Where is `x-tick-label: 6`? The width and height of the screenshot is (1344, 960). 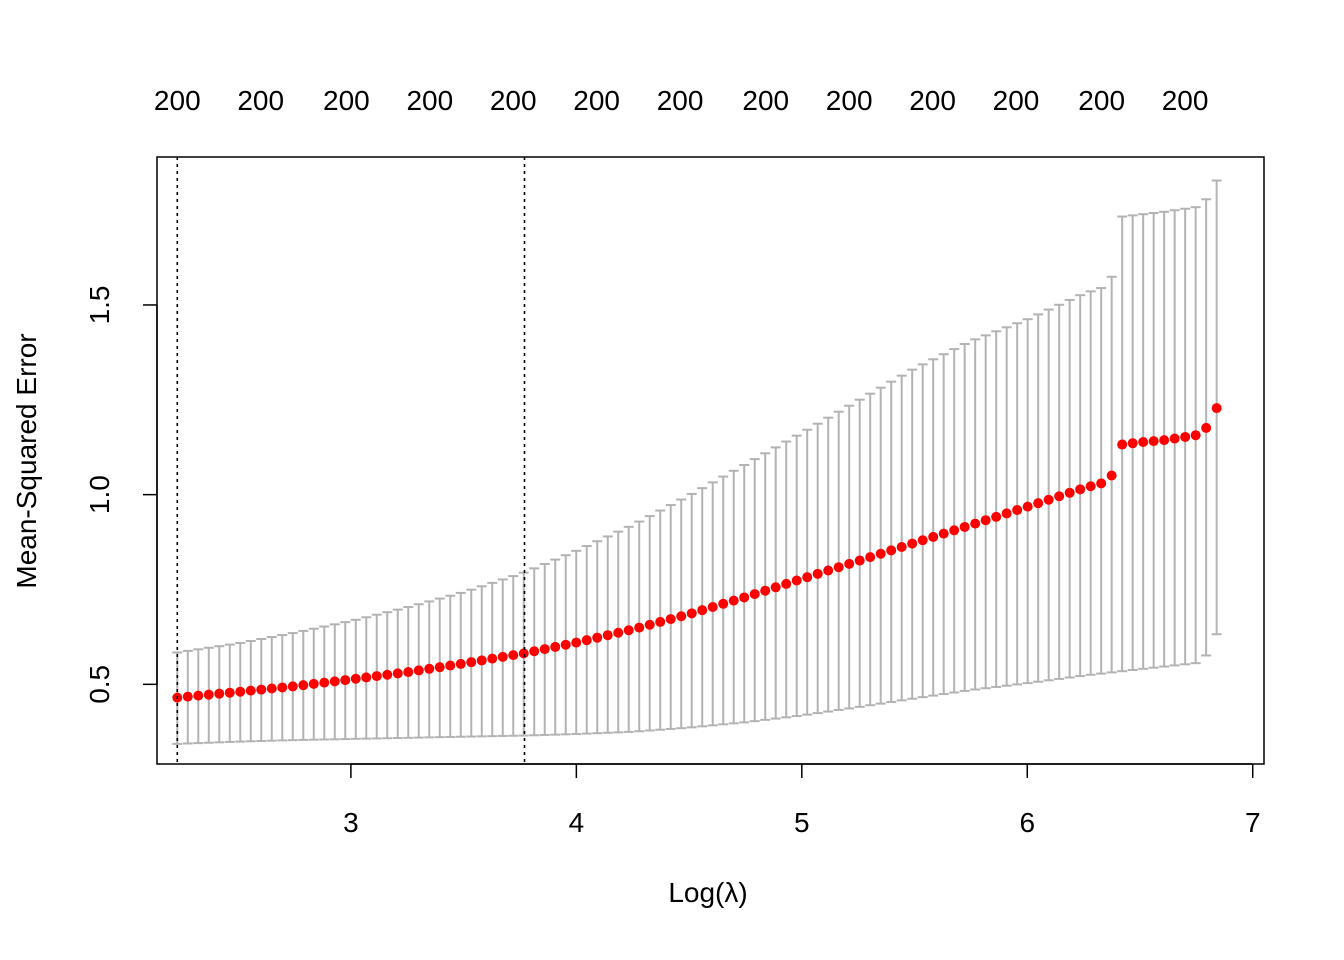 x-tick-label: 6 is located at coordinates (1027, 822).